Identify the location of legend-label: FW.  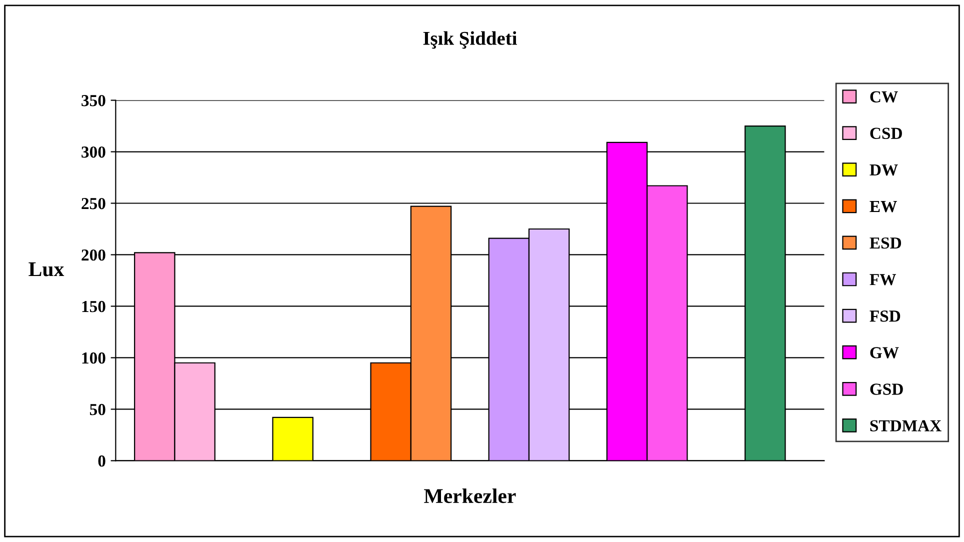
(883, 280).